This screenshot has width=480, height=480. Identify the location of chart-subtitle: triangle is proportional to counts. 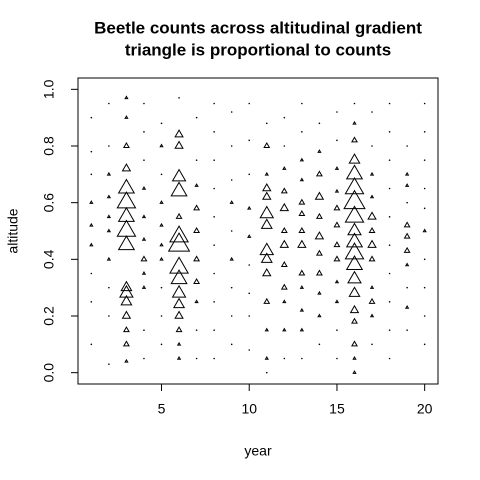
(258, 49).